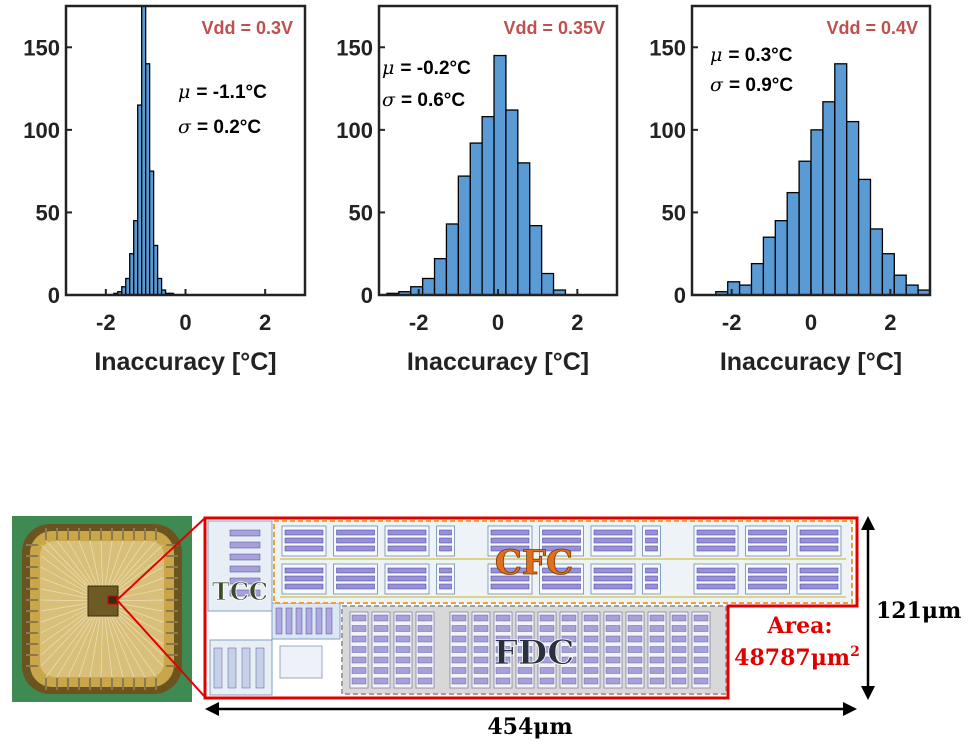  What do you see at coordinates (799, 626) in the screenshot?
I see `area-label: Area:` at bounding box center [799, 626].